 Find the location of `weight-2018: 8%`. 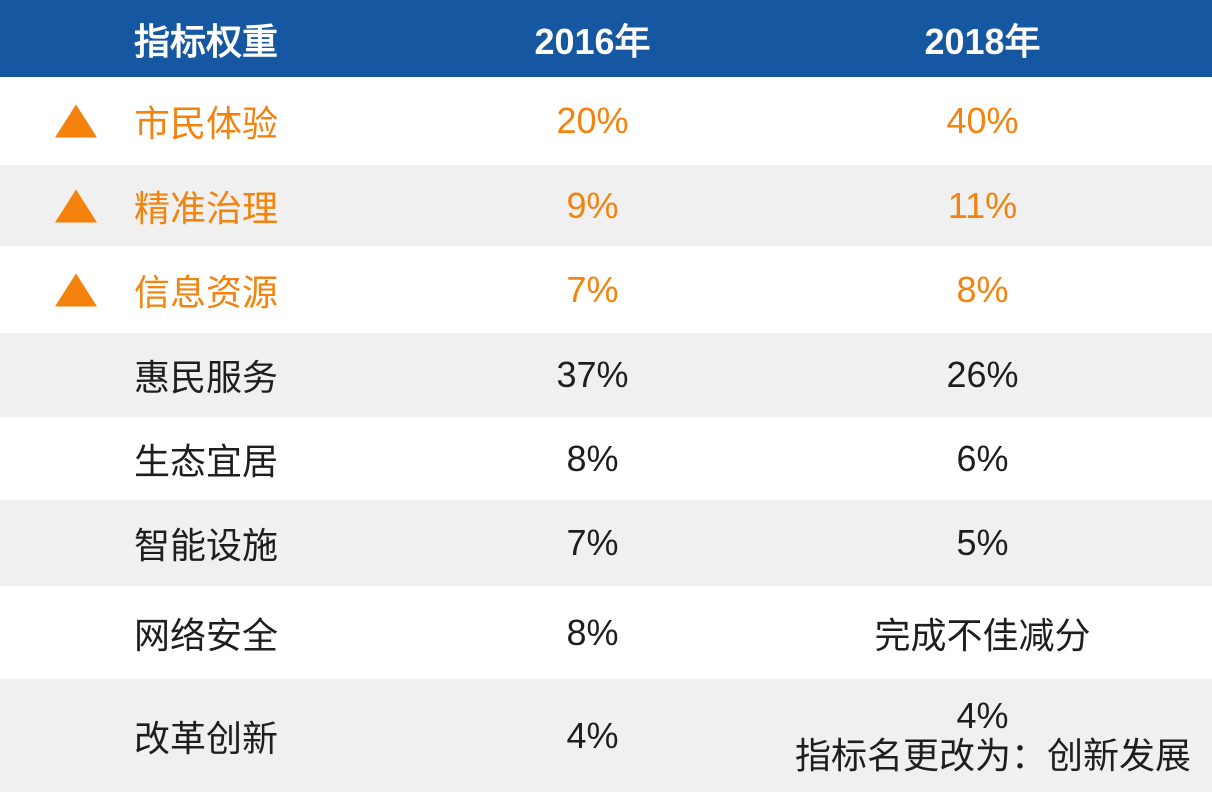

weight-2018: 8% is located at coordinates (982, 289).